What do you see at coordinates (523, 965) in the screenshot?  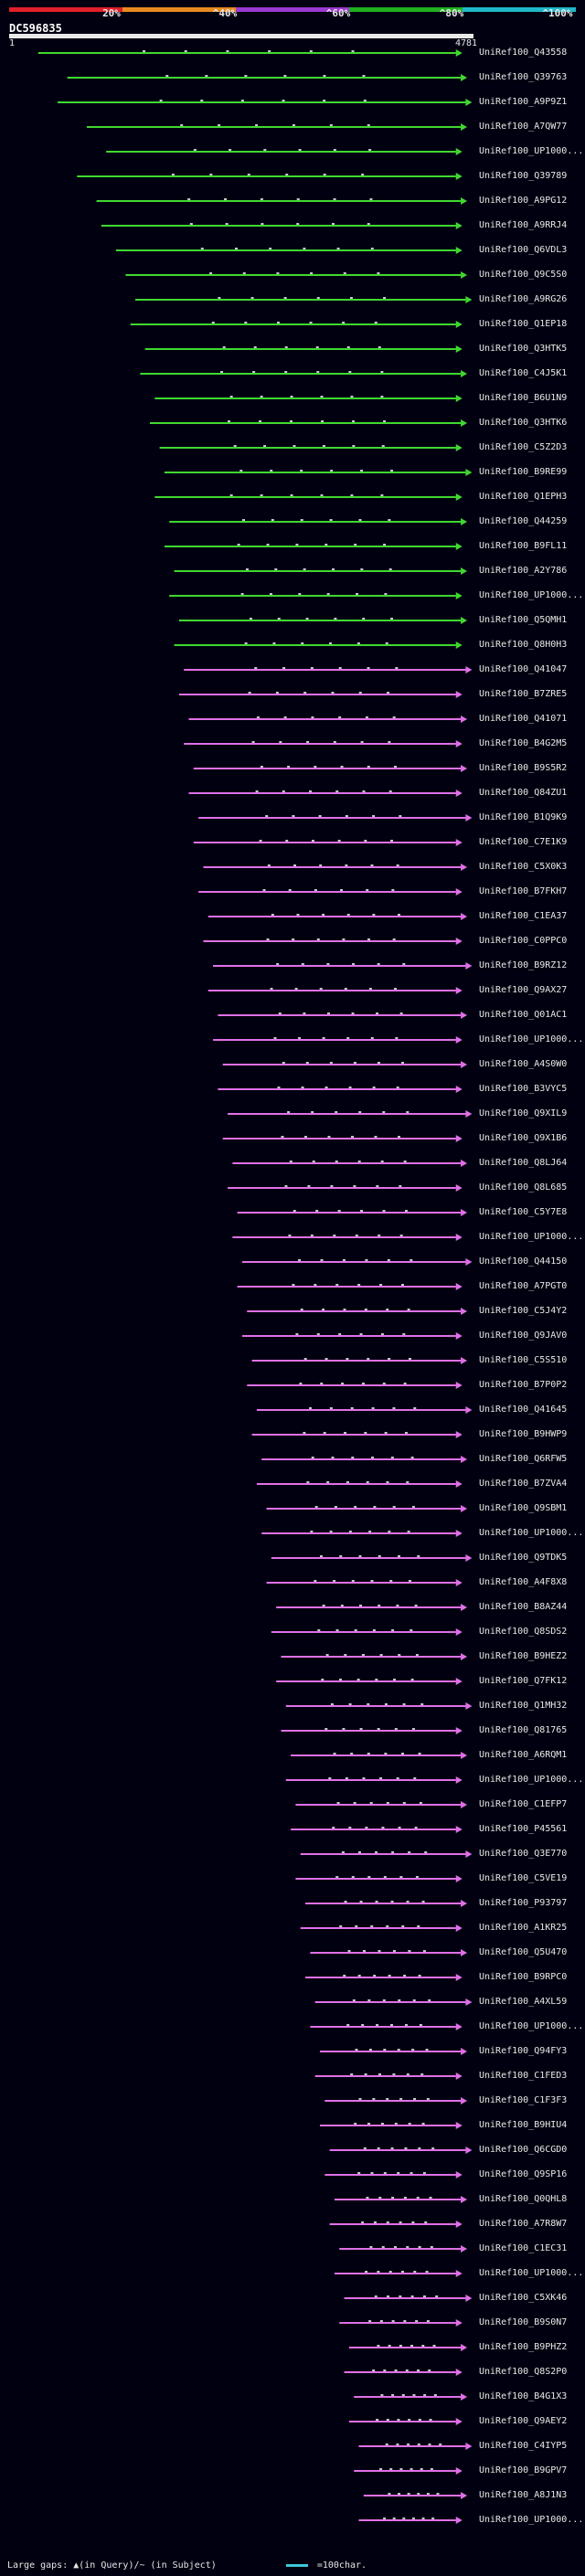 I see `hit-label: UniRef100_B9RZ12` at bounding box center [523, 965].